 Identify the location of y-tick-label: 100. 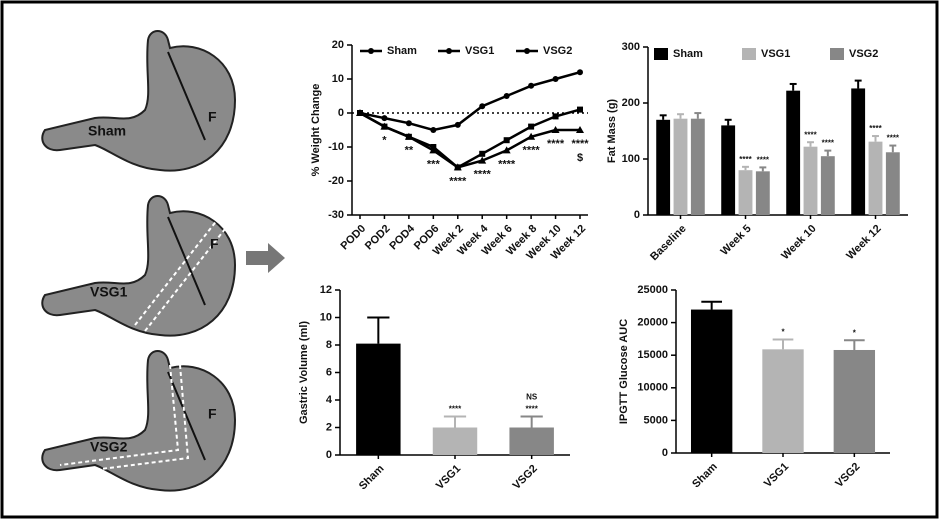
(631, 159).